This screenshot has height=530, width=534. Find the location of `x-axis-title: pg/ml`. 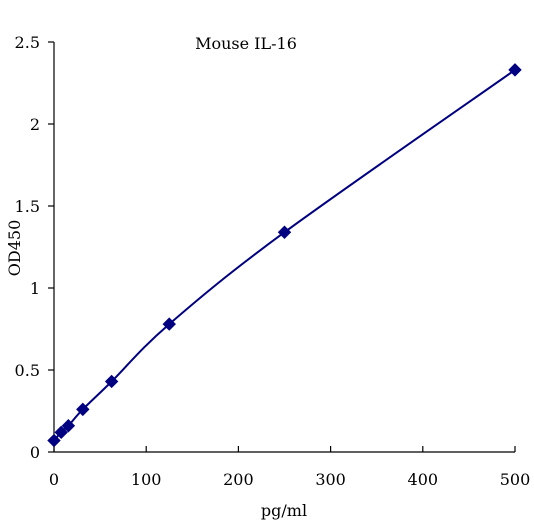

x-axis-title: pg/ml is located at coordinates (284, 510).